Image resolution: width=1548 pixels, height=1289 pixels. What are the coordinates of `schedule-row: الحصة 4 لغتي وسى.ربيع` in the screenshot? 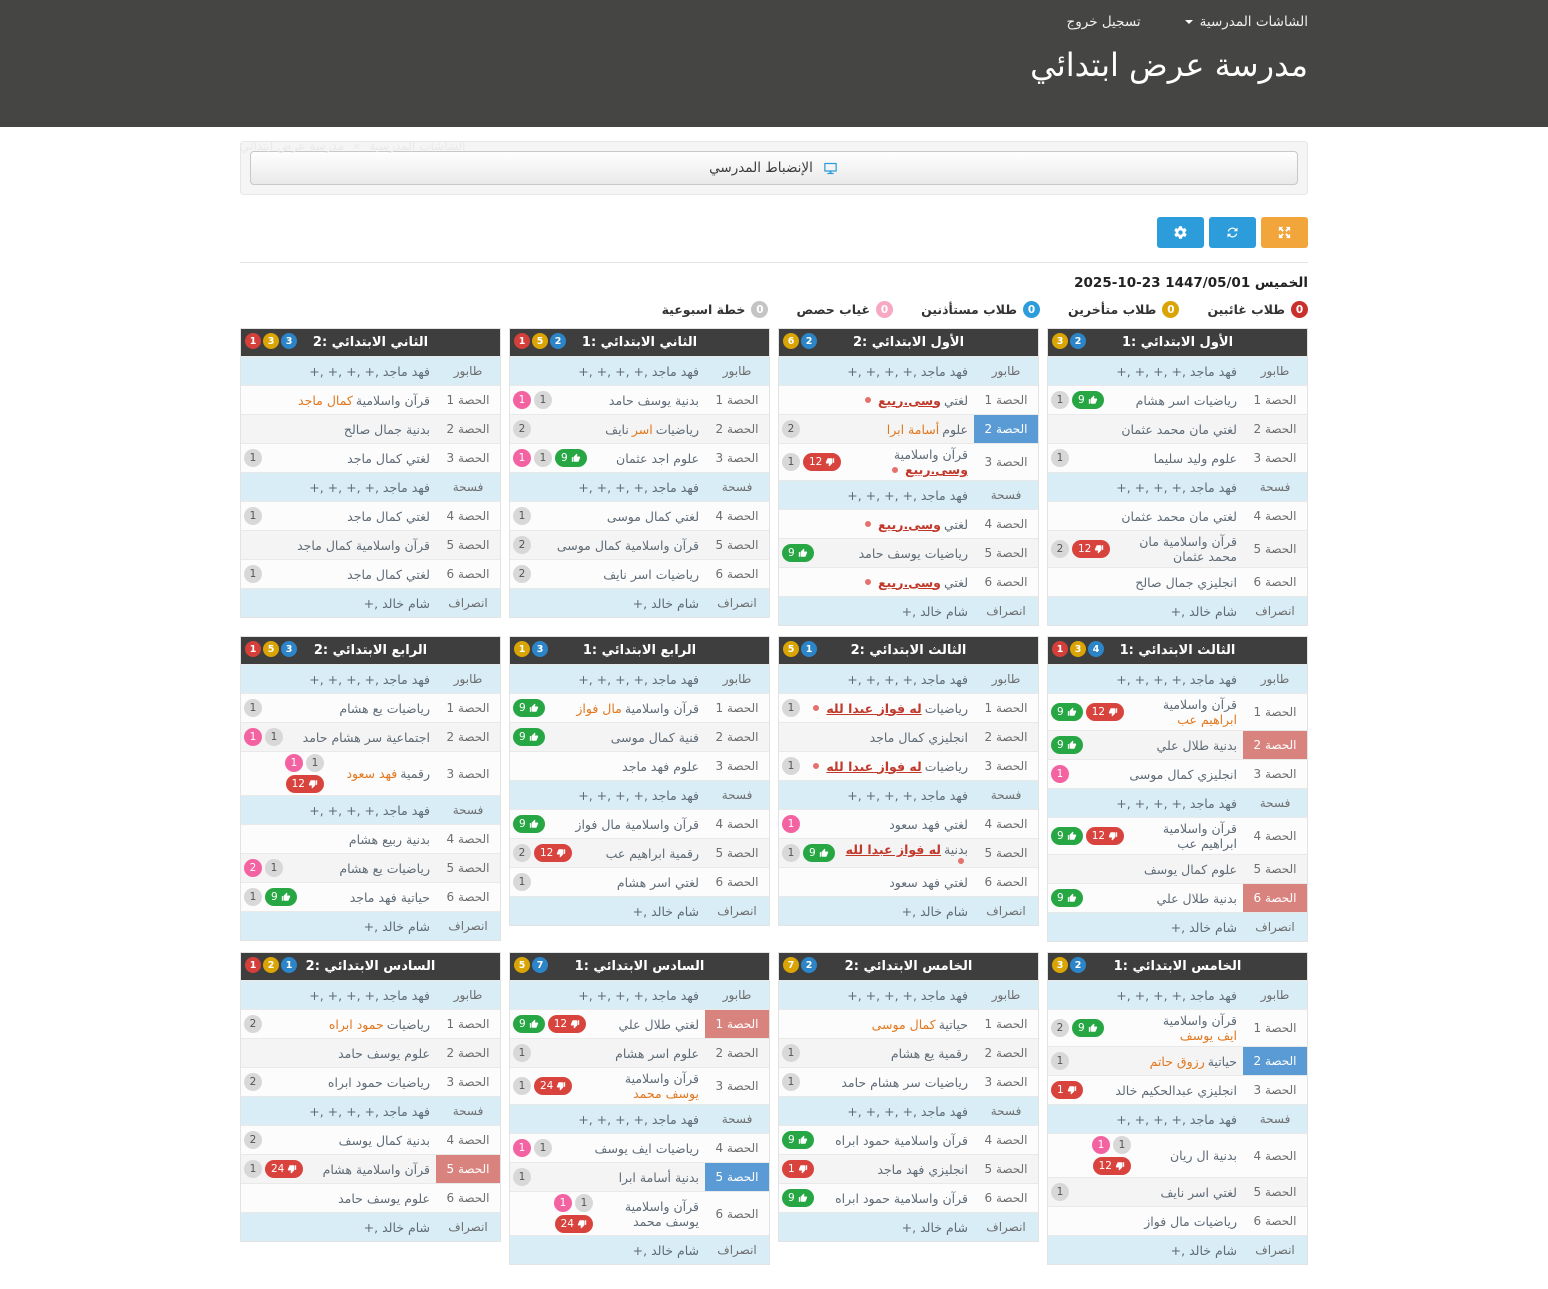 It's located at (908, 523).